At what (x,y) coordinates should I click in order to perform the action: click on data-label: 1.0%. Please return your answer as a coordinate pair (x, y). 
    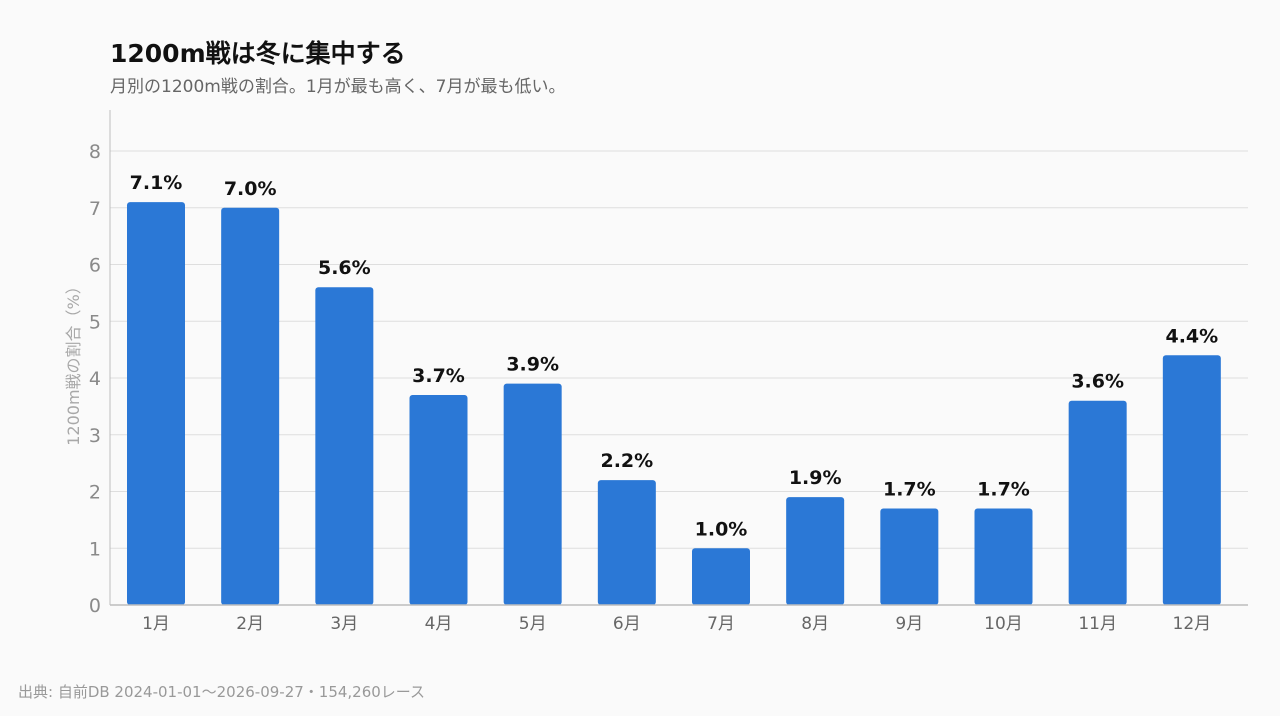
    Looking at the image, I should click on (721, 529).